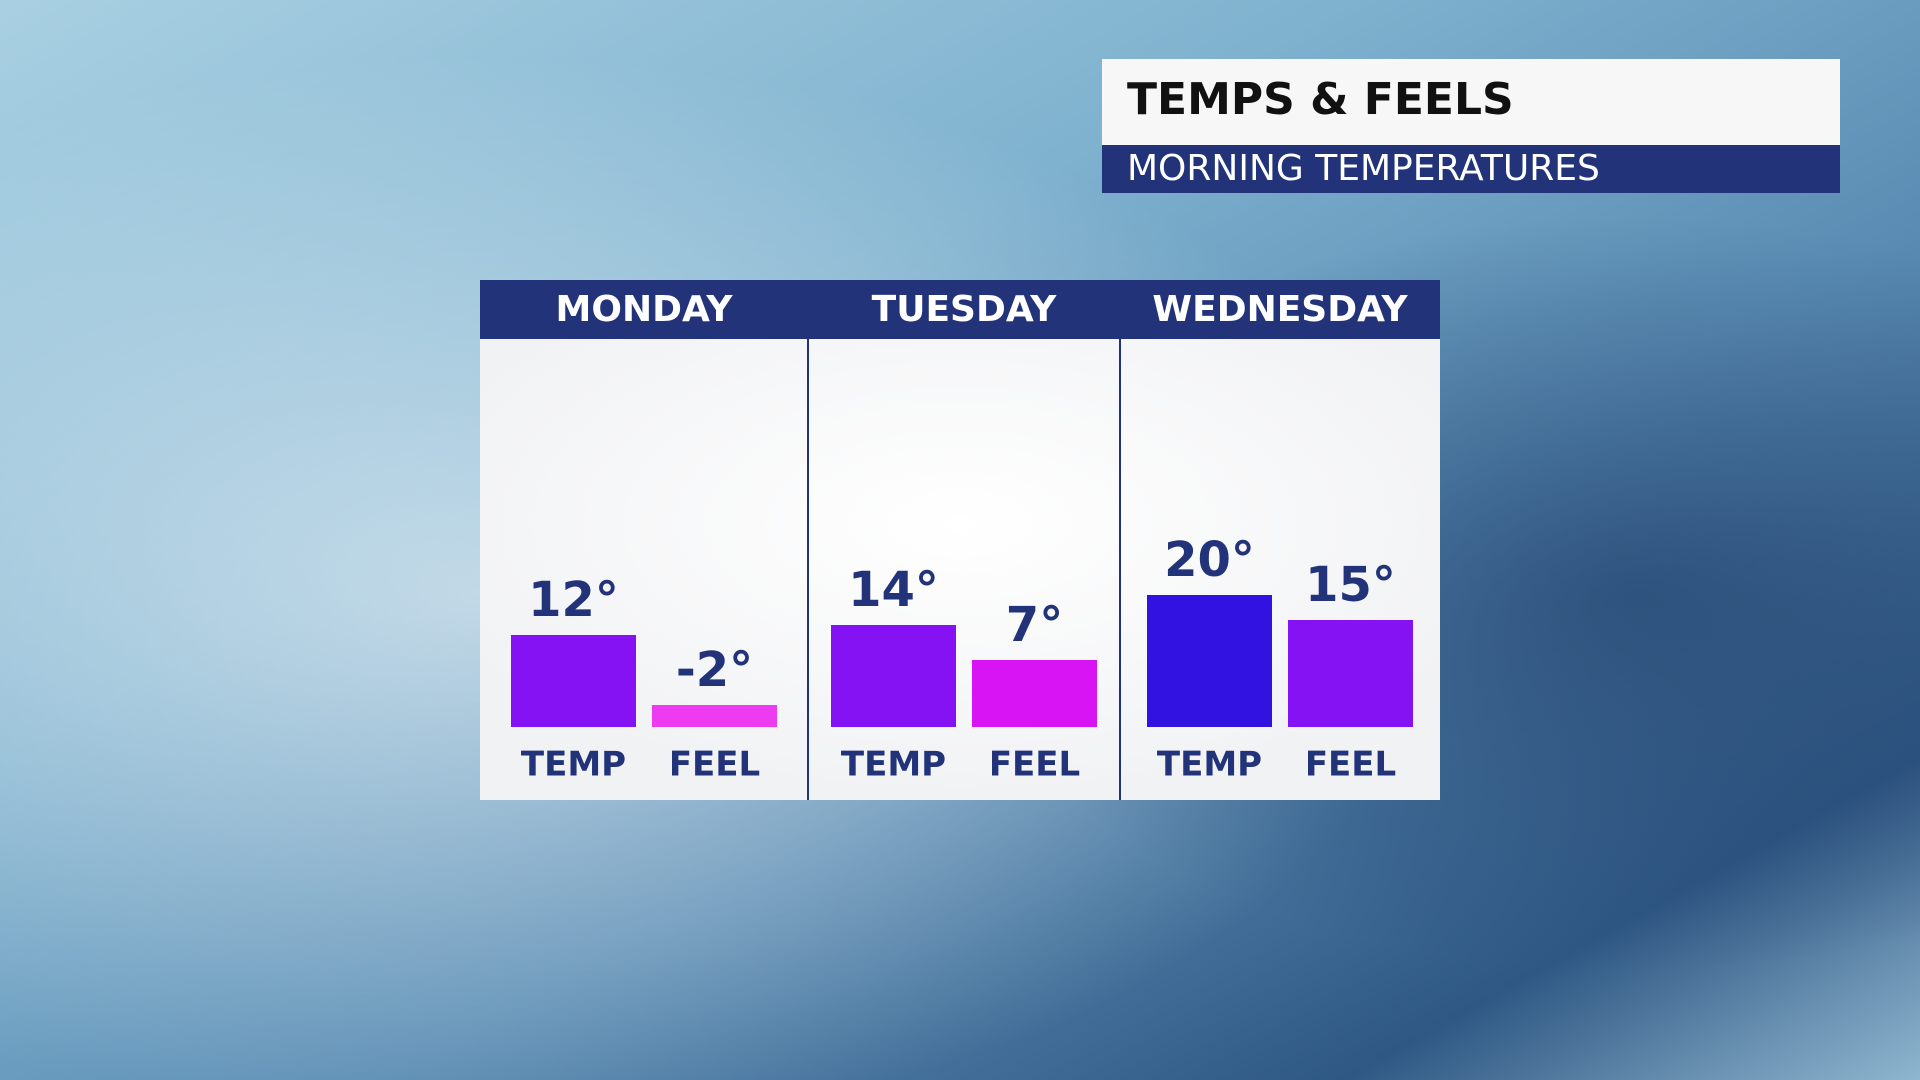  I want to click on day-label: WEDNESDAY, so click(1280, 309).